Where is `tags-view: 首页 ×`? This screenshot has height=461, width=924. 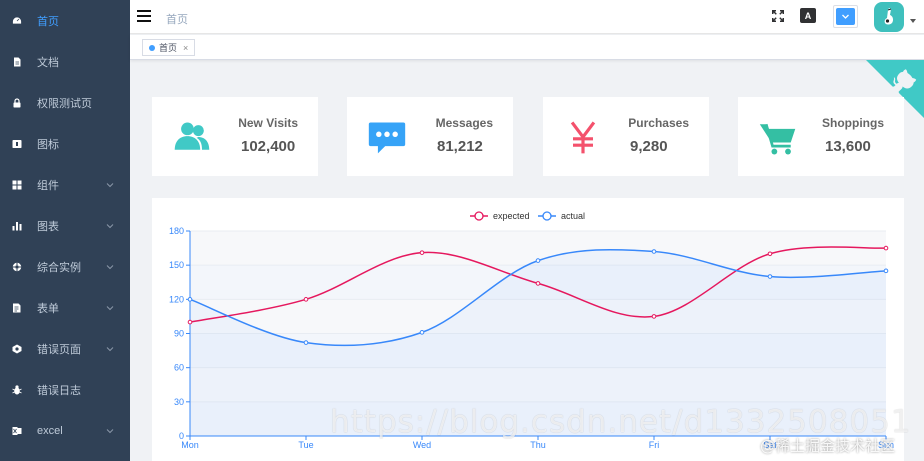
tags-view: 首页 × is located at coordinates (527, 47).